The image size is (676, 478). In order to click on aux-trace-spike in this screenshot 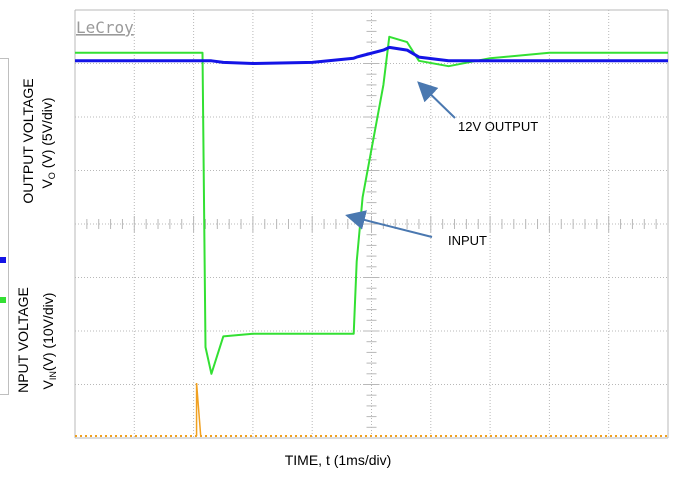, I will do `click(198, 409)`.